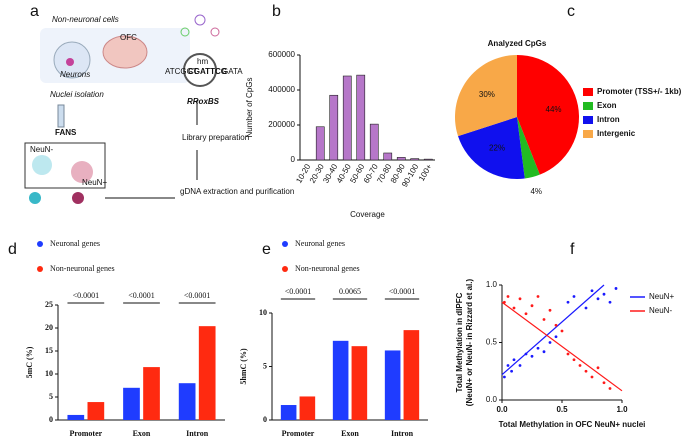 The height and width of the screenshot is (444, 683). I want to click on x-tick-label: Intron, so click(197, 433).